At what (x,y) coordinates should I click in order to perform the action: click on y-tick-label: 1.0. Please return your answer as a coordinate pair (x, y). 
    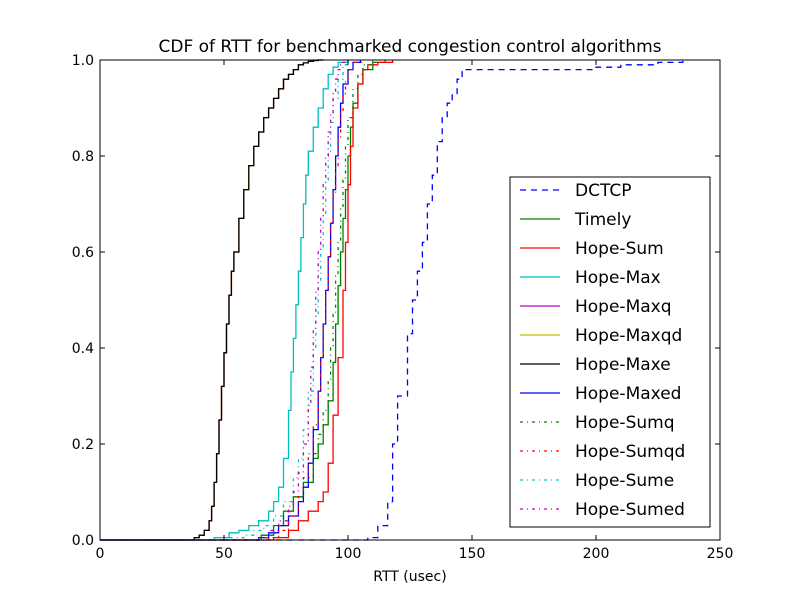
    Looking at the image, I should click on (83, 61).